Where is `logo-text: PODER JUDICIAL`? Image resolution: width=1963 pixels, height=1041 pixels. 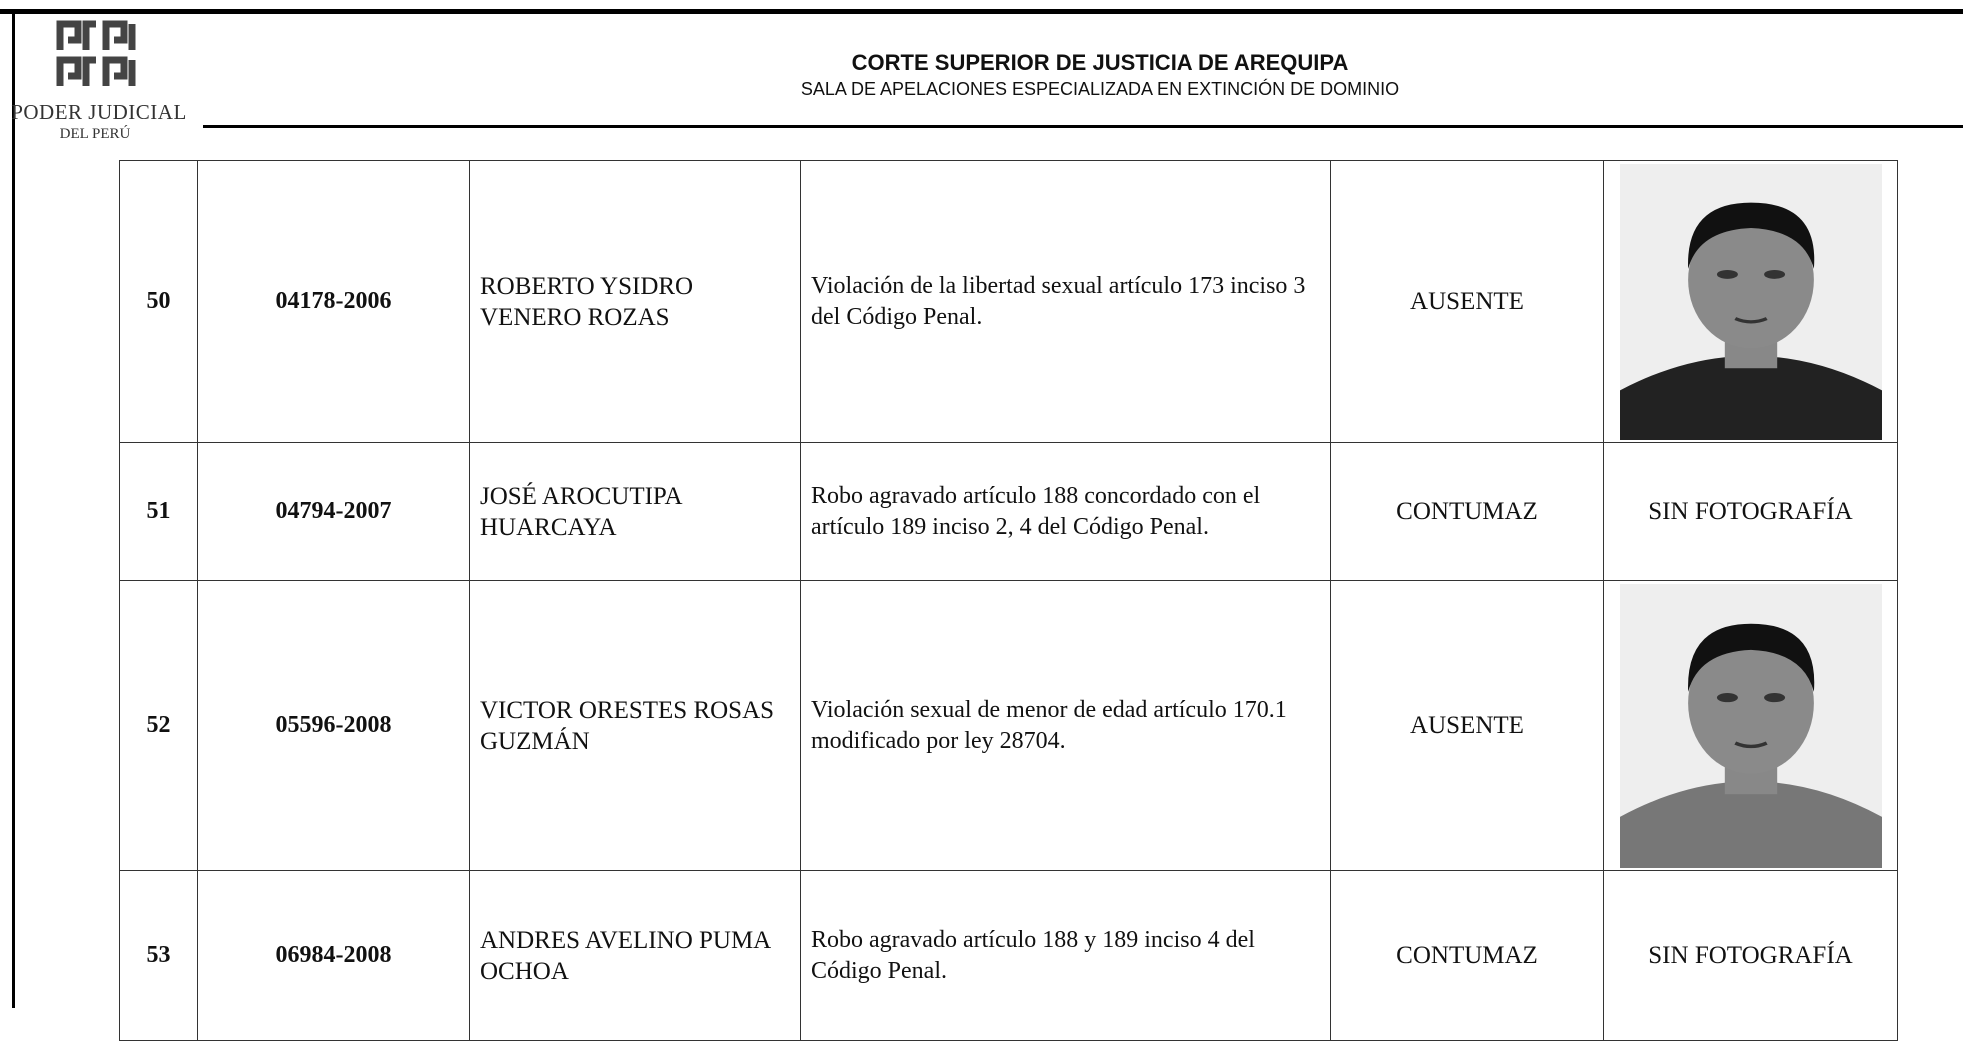 logo-text: PODER JUDICIAL is located at coordinates (99, 112).